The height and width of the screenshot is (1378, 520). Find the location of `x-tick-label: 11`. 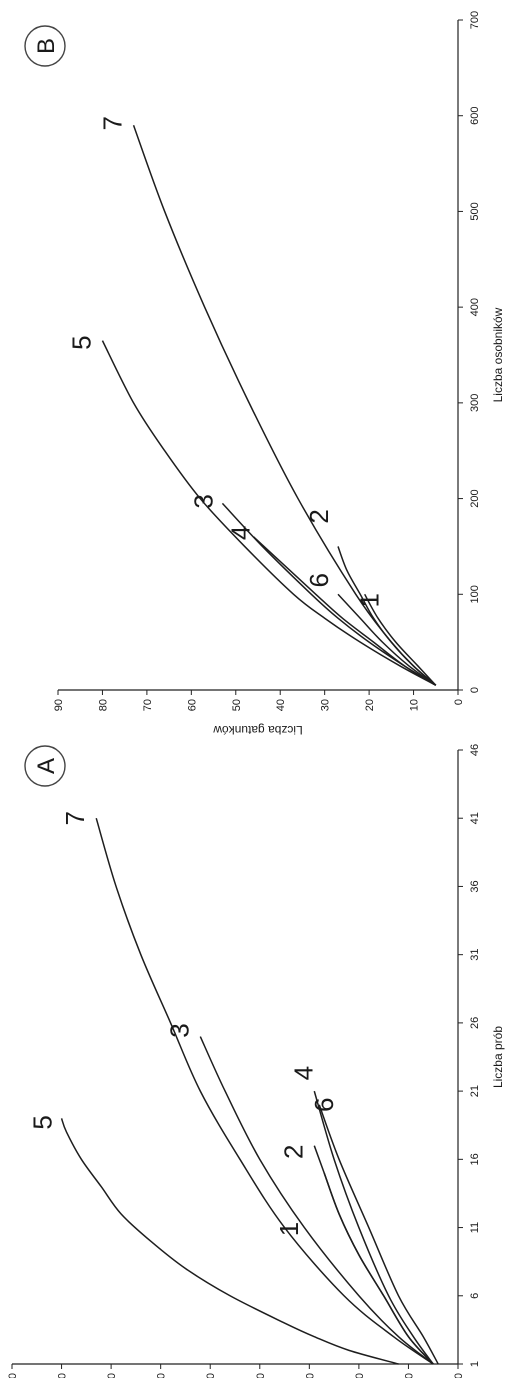

x-tick-label: 11 is located at coordinates (475, 1227).